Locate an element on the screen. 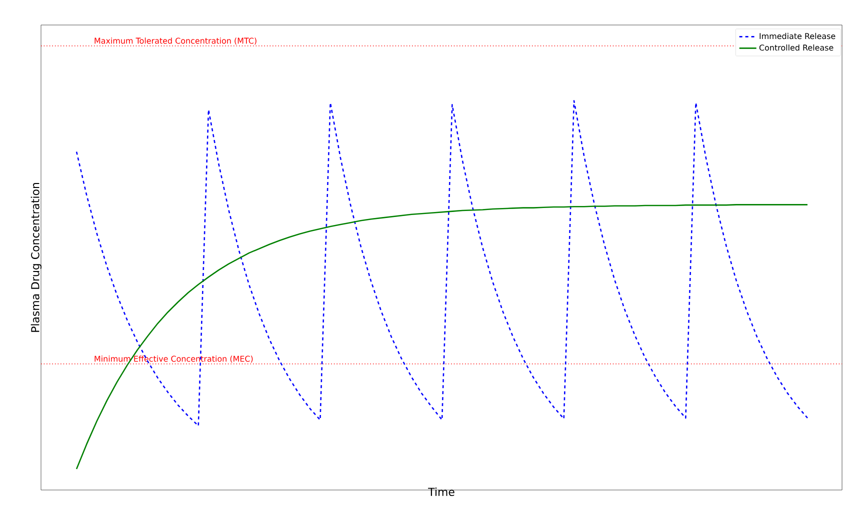  x-axis-title: Time is located at coordinates (441, 492).